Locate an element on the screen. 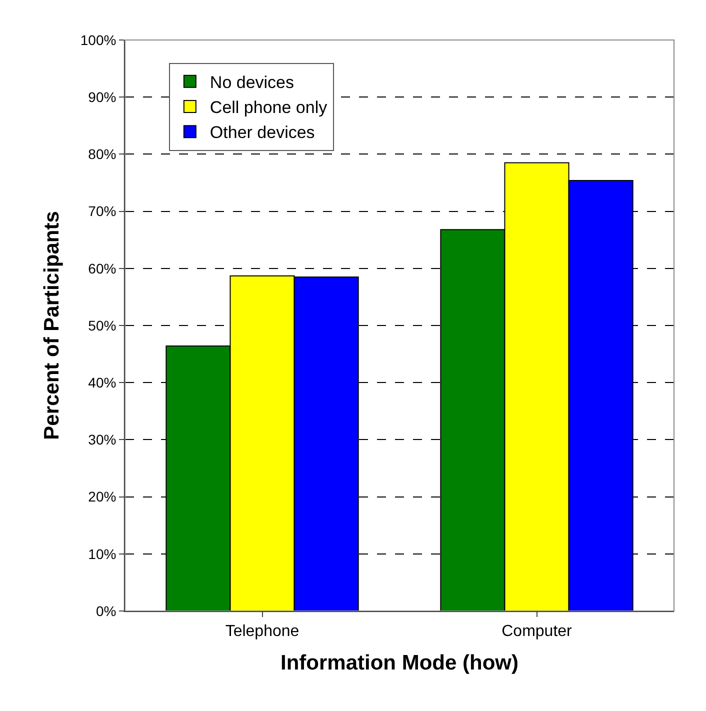  x-tick-label: Telephone is located at coordinates (262, 631).